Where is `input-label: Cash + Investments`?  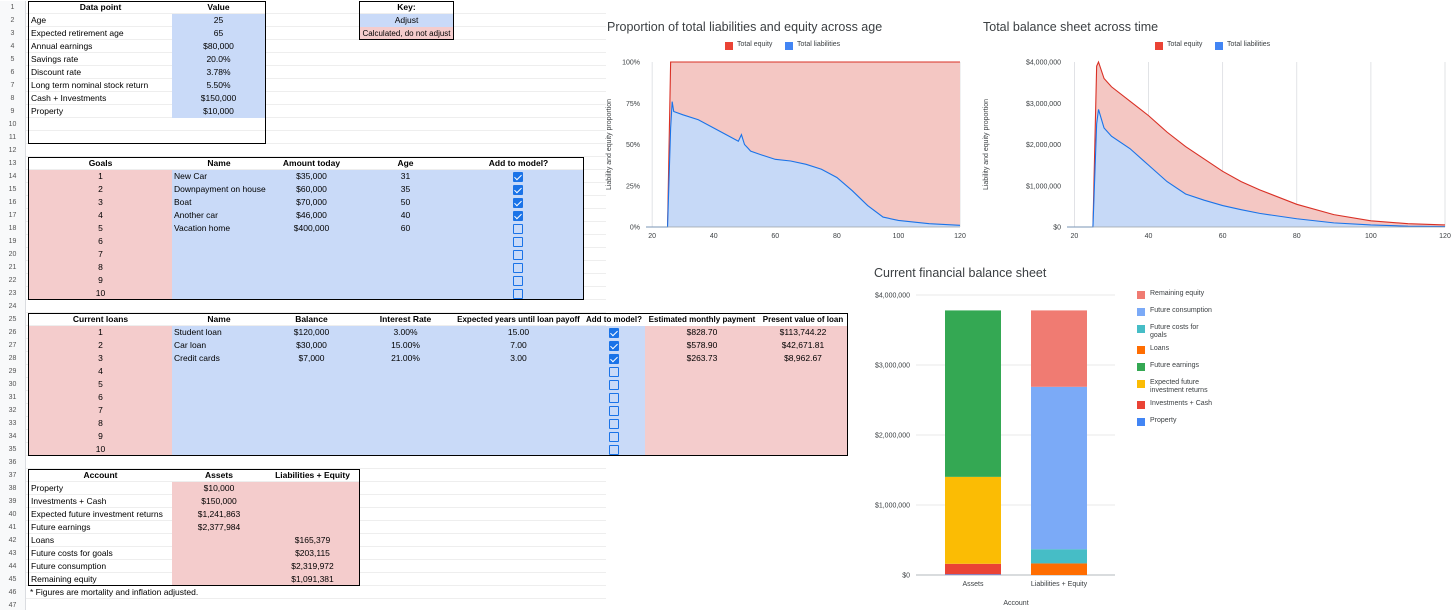 input-label: Cash + Investments is located at coordinates (69, 98).